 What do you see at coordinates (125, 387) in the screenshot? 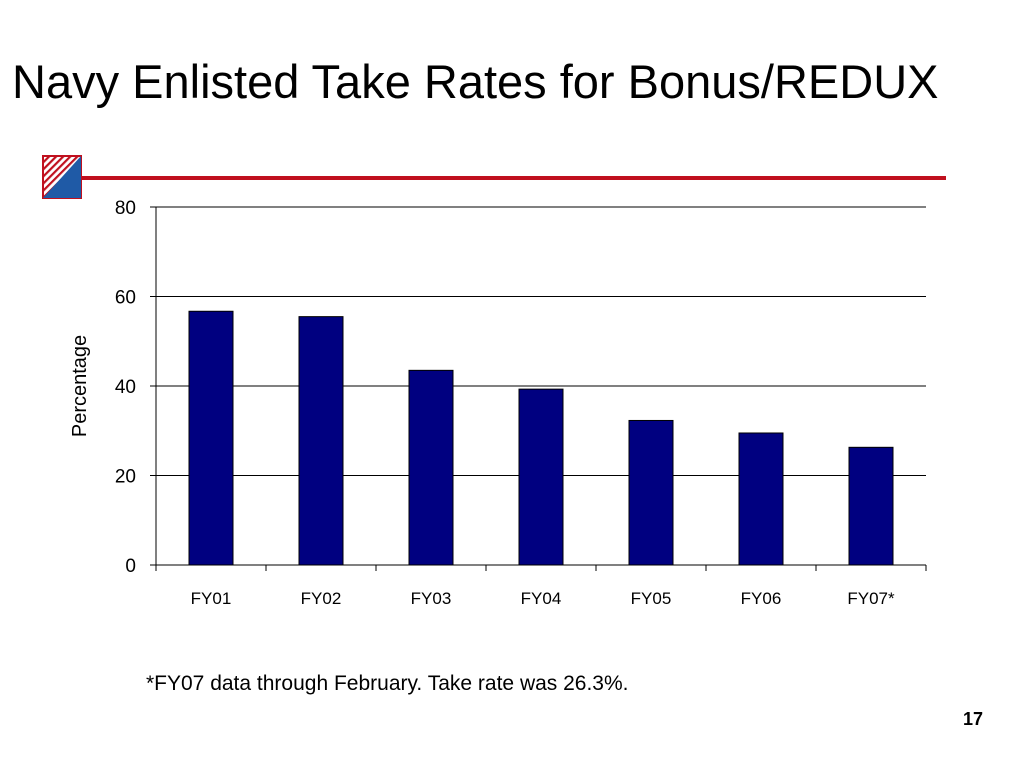
I see `y-tick-label: 40` at bounding box center [125, 387].